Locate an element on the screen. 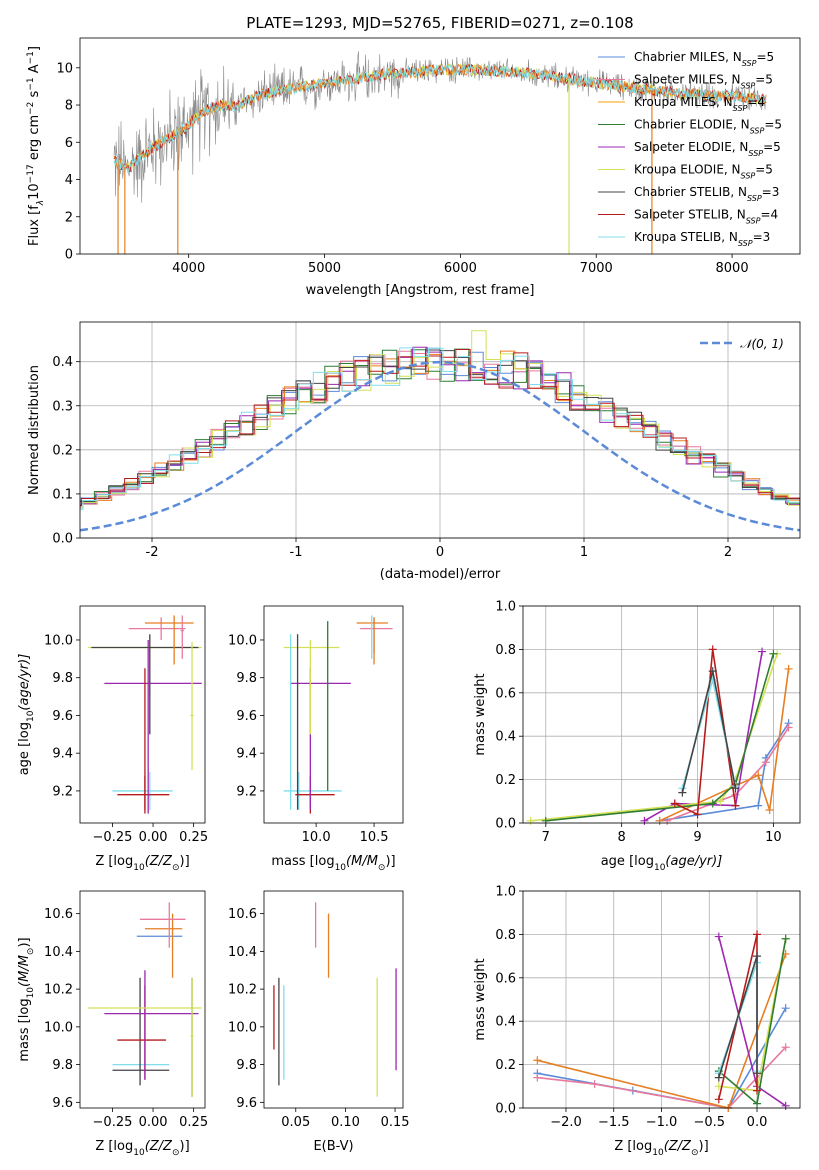 The width and height of the screenshot is (819, 1170). x-tick-label: 10.0 is located at coordinates (316, 837).